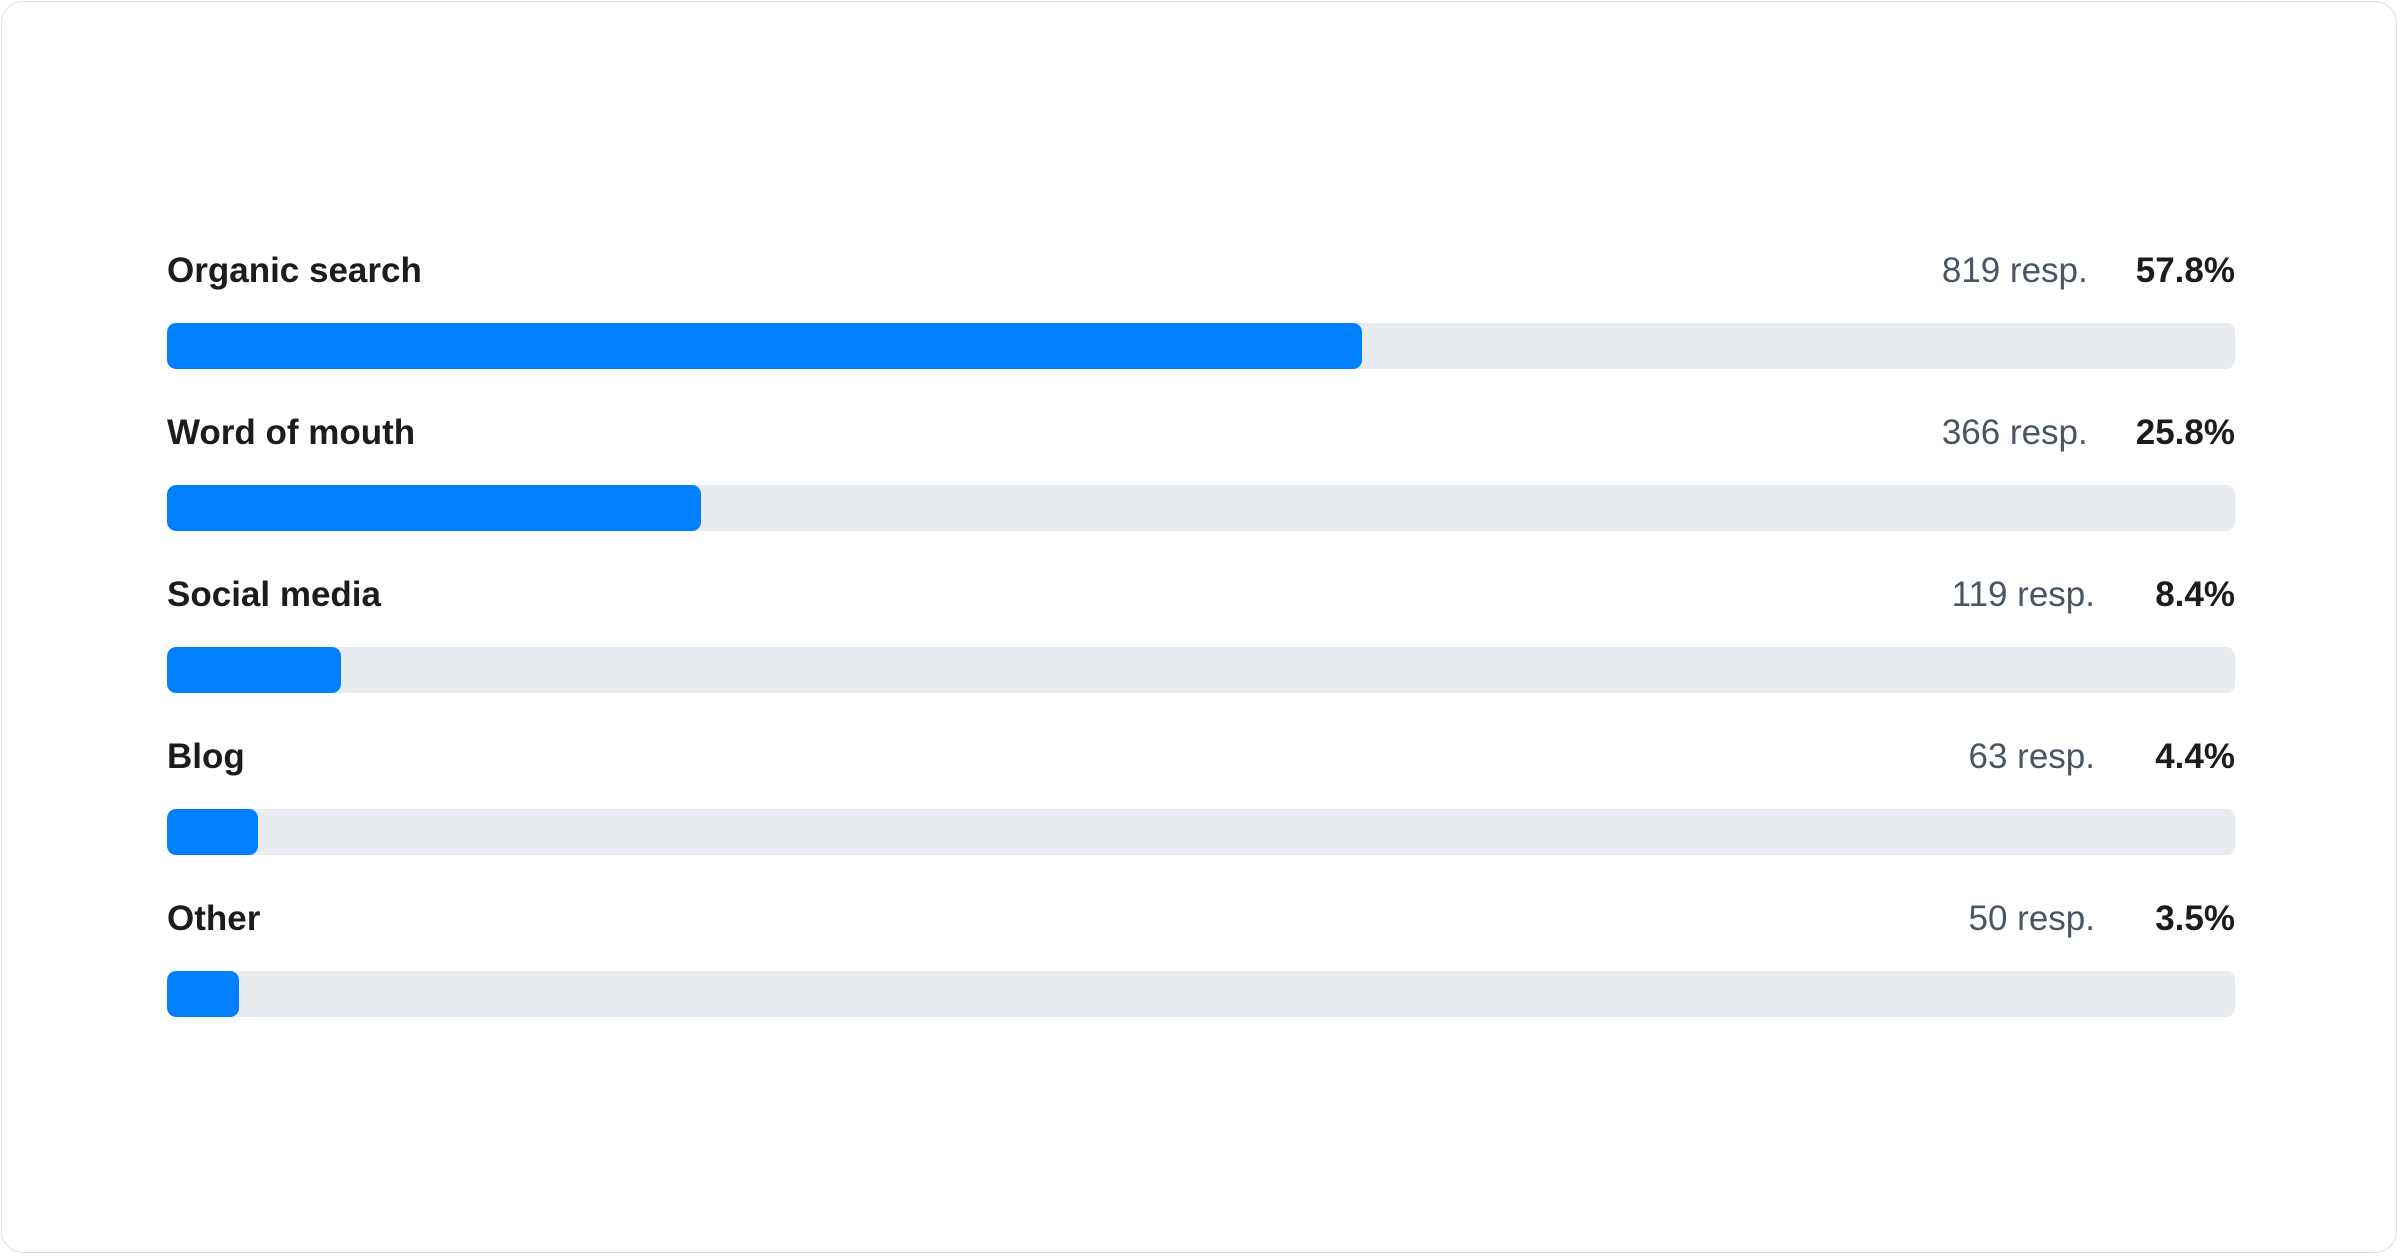  What do you see at coordinates (2195, 756) in the screenshot?
I see `percent-label: 4.4%` at bounding box center [2195, 756].